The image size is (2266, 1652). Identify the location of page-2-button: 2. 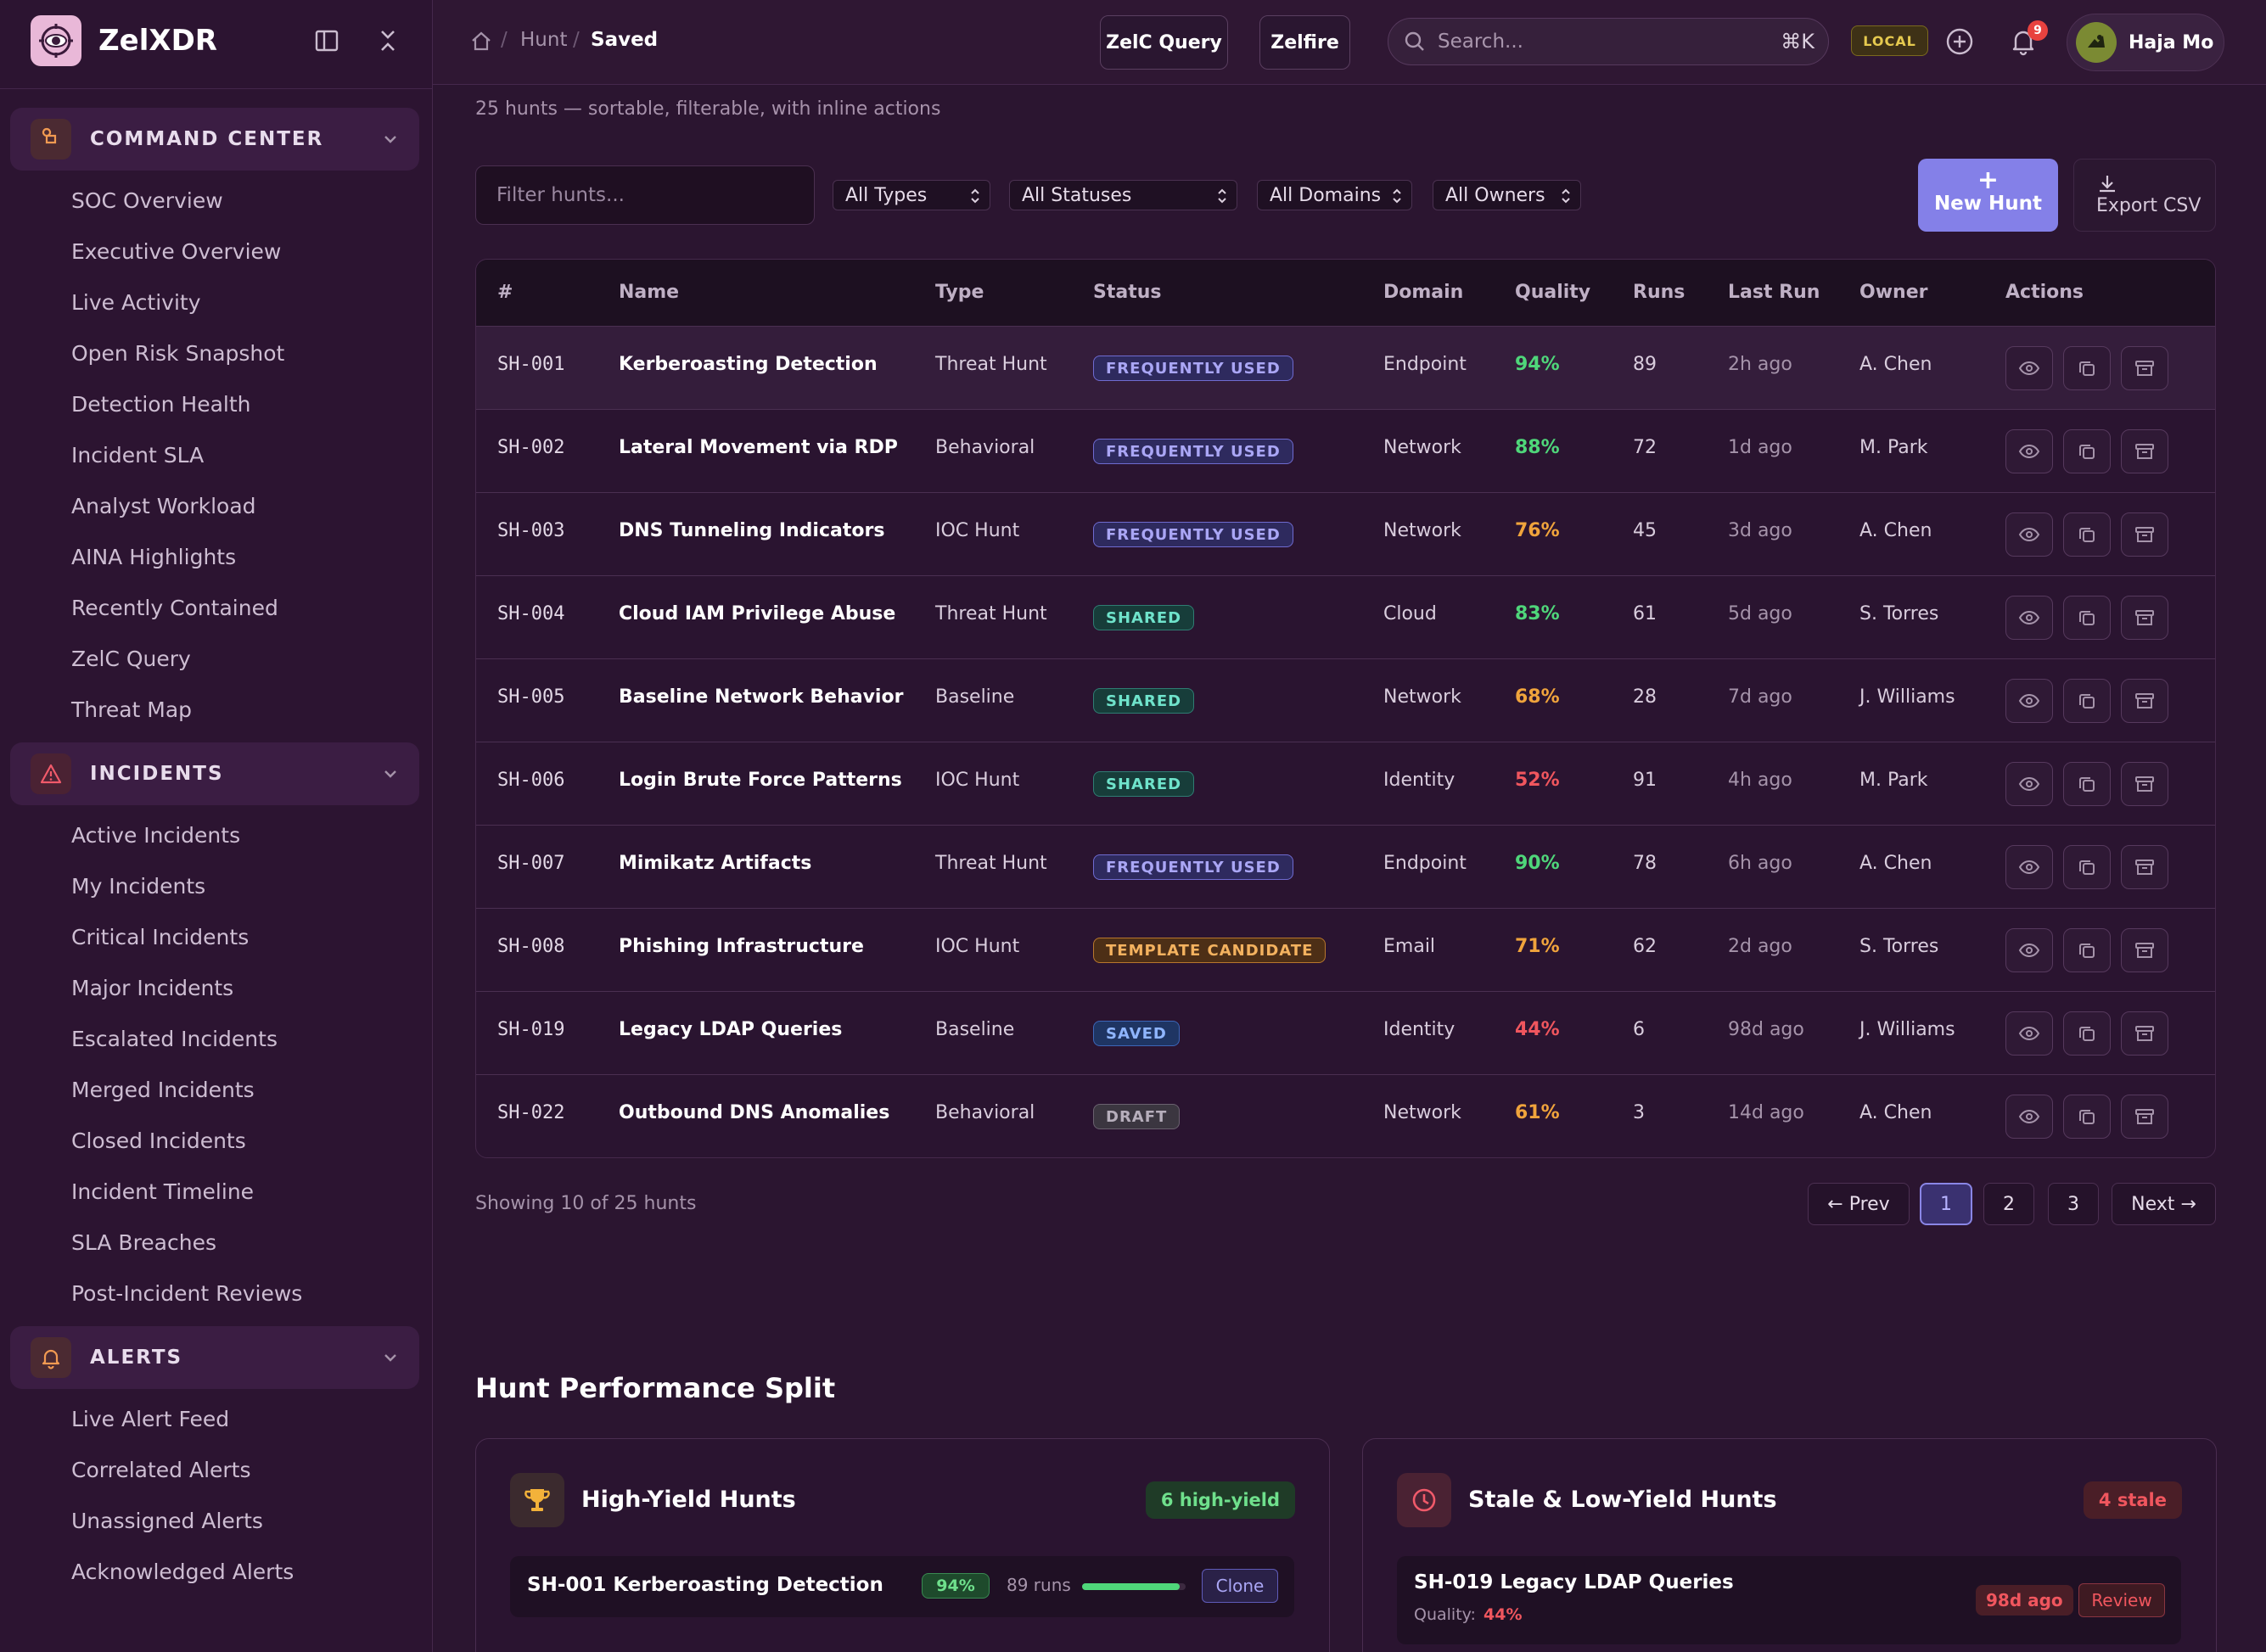
(2009, 1204).